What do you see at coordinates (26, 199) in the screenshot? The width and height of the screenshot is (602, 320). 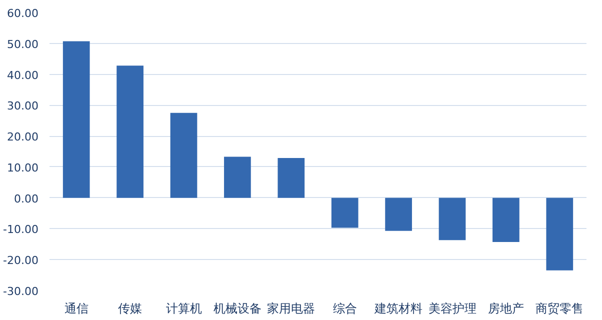 I see `y-tick-label: 0.00` at bounding box center [26, 199].